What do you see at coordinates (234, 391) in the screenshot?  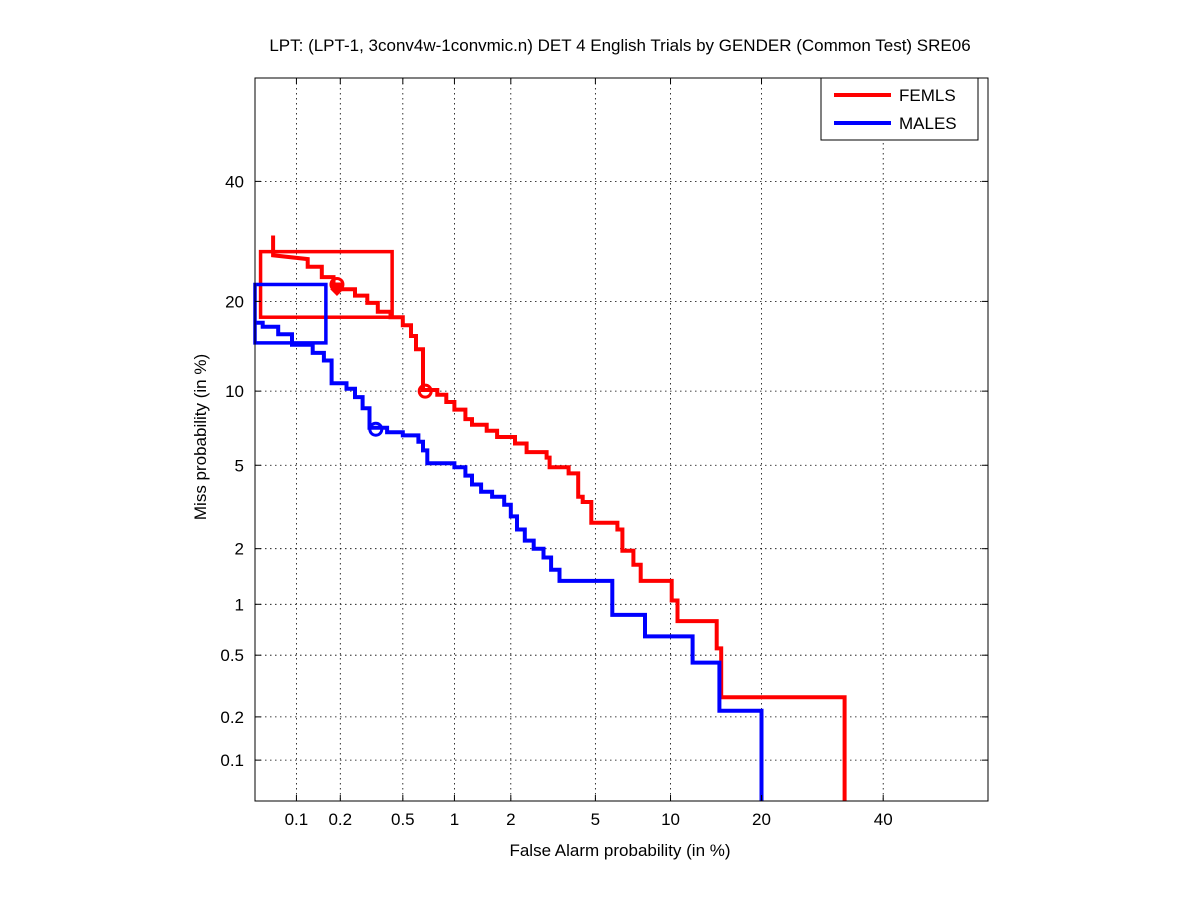 I see `y-tick-label: 10` at bounding box center [234, 391].